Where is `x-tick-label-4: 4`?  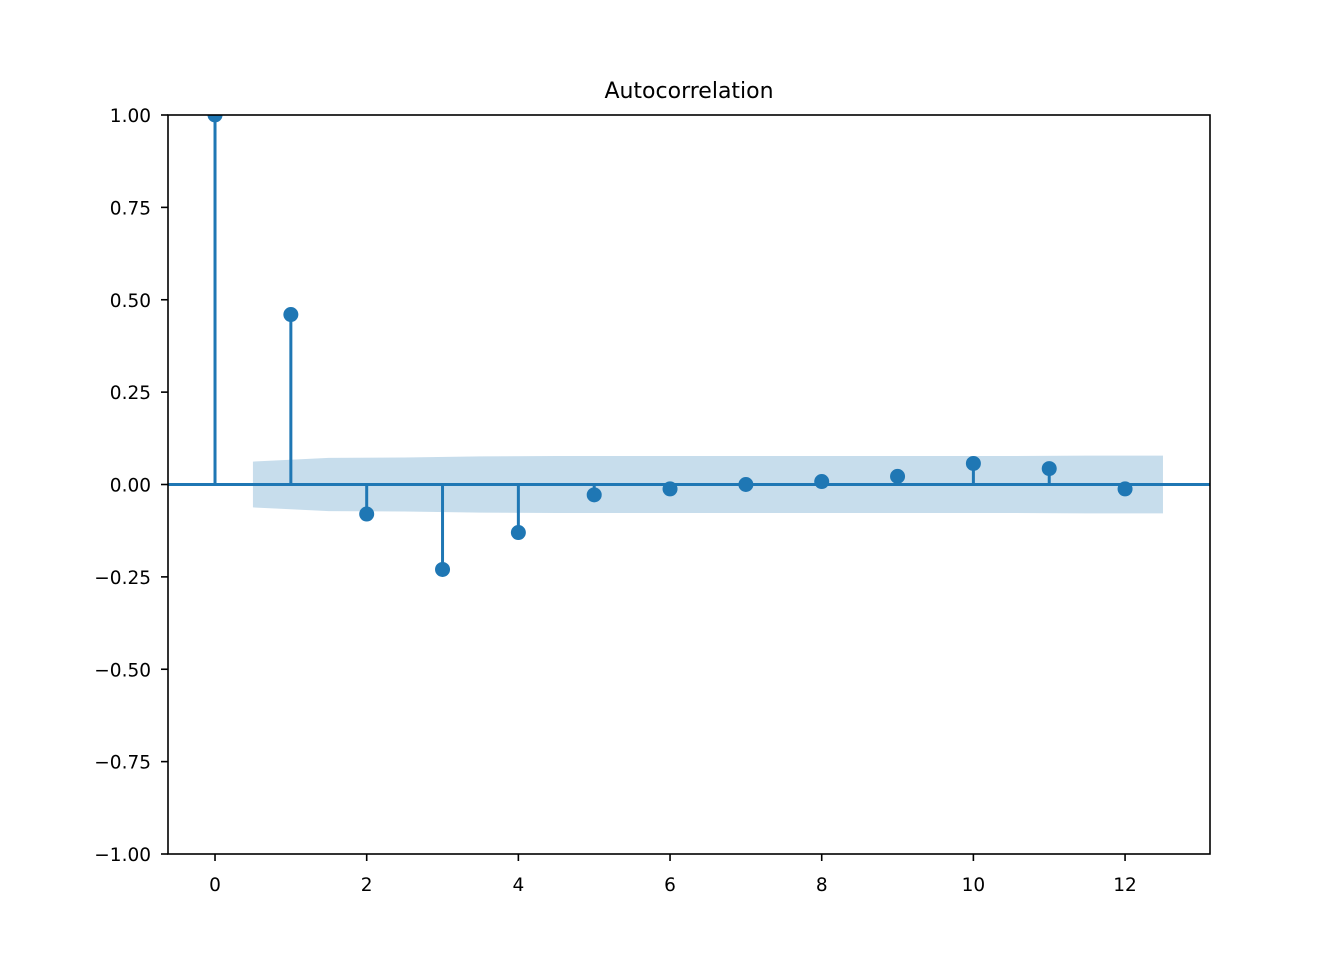 x-tick-label-4: 4 is located at coordinates (518, 885).